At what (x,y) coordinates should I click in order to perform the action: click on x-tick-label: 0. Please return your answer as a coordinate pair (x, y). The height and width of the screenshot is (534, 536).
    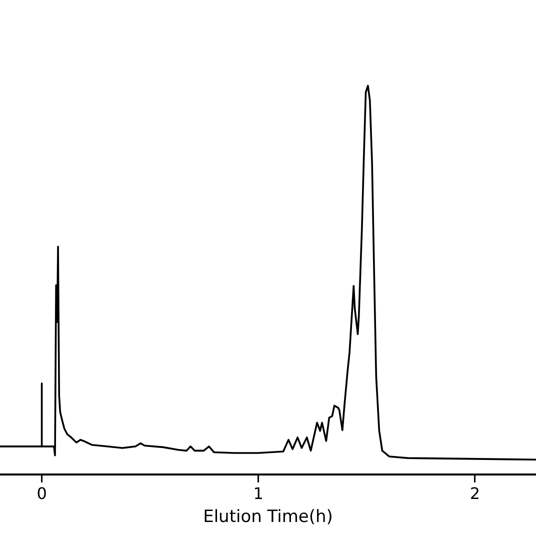
    Looking at the image, I should click on (41, 494).